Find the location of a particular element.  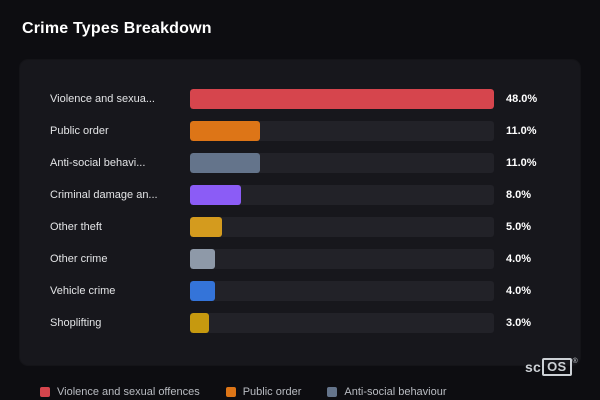

legend-label: Public order is located at coordinates (272, 392).